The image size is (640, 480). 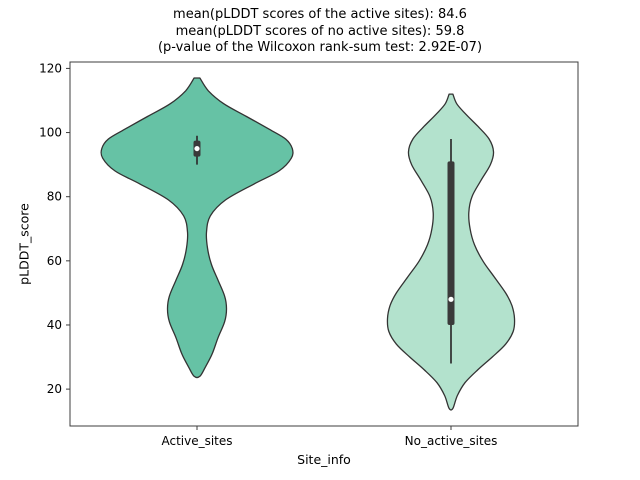 I want to click on y-tick-label: 120, so click(x=50, y=68).